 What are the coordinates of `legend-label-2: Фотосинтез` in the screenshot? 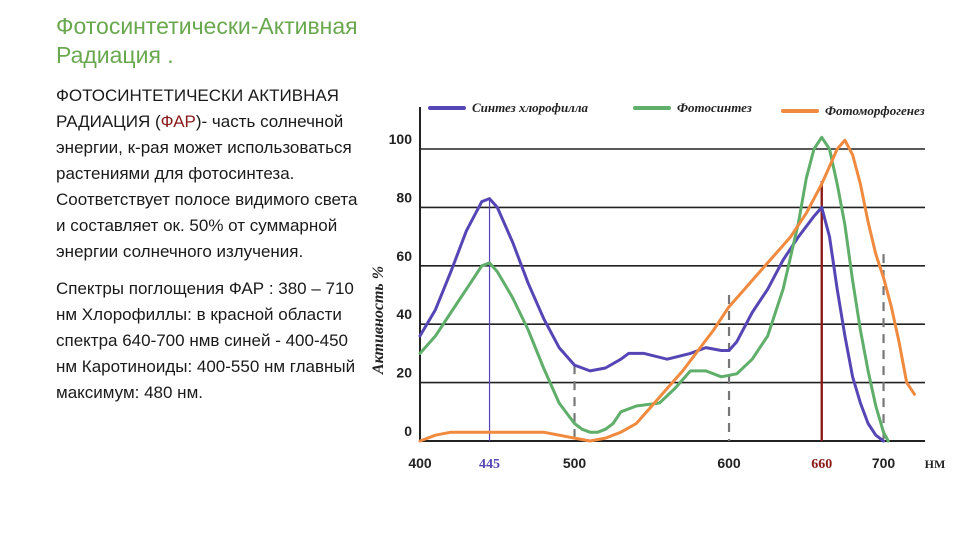 It's located at (714, 107).